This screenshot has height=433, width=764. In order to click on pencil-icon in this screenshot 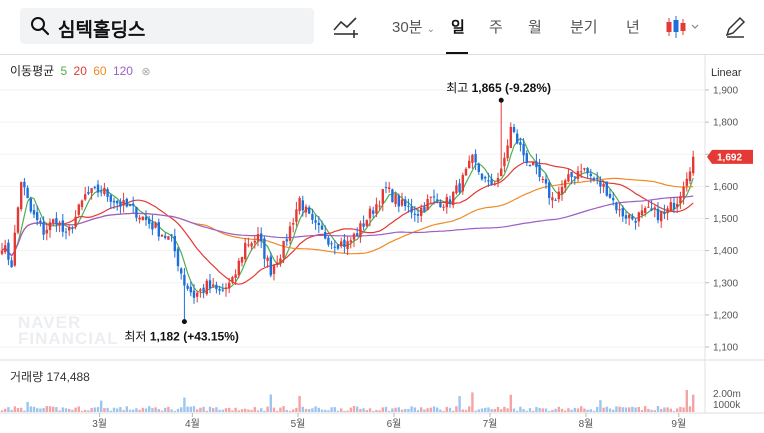, I will do `click(736, 27)`.